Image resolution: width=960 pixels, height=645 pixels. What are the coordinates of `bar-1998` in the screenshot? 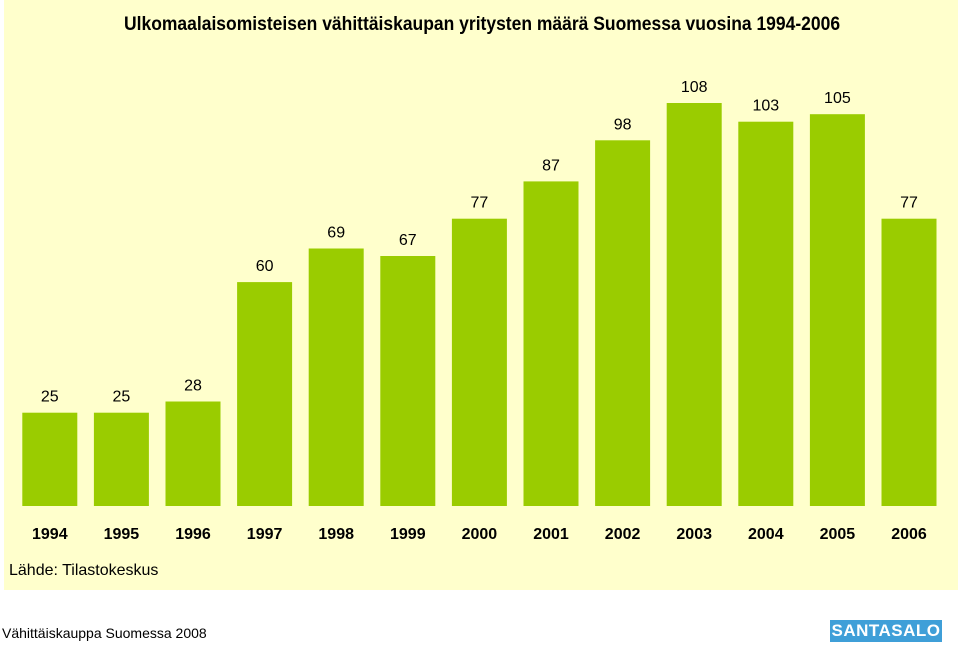 It's located at (336, 377).